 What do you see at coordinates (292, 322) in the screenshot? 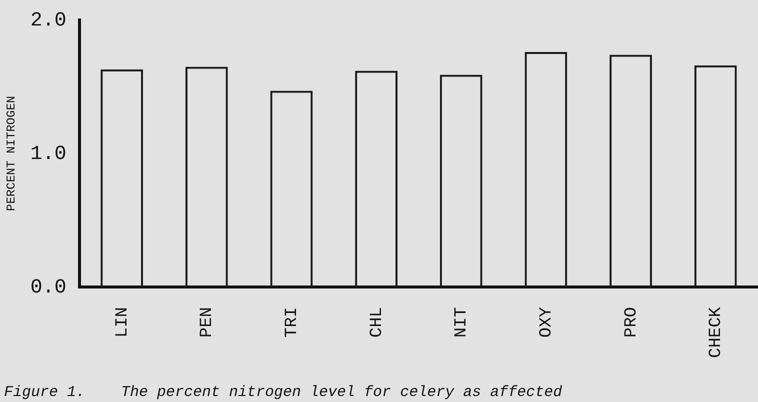
I see `x-tick-label: TRI` at bounding box center [292, 322].